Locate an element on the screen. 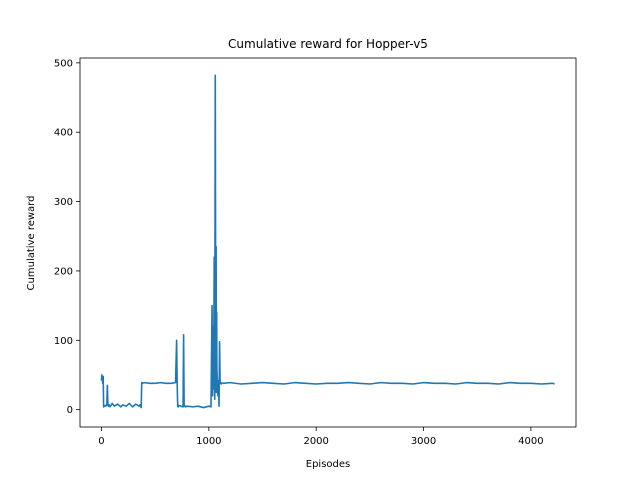 The height and width of the screenshot is (480, 640). y-tick-label: 200 is located at coordinates (63, 271).